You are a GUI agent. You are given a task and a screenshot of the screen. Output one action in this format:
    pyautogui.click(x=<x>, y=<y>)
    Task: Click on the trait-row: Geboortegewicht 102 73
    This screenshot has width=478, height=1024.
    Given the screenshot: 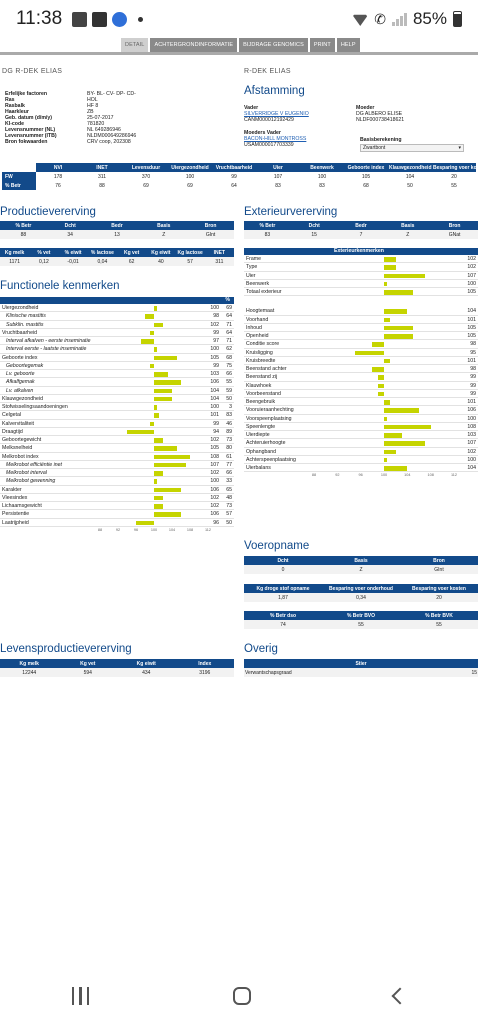 What is the action you would take?
    pyautogui.click(x=117, y=440)
    